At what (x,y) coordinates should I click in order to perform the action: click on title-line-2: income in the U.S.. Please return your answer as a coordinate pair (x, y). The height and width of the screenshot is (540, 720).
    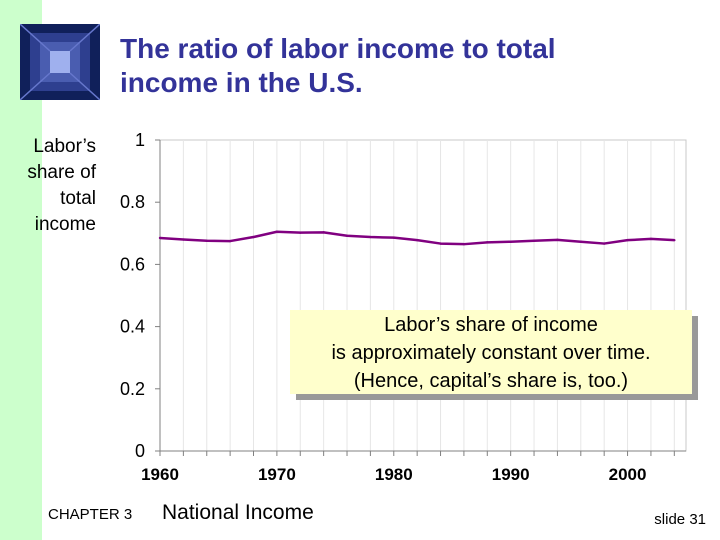
    Looking at the image, I should click on (241, 82).